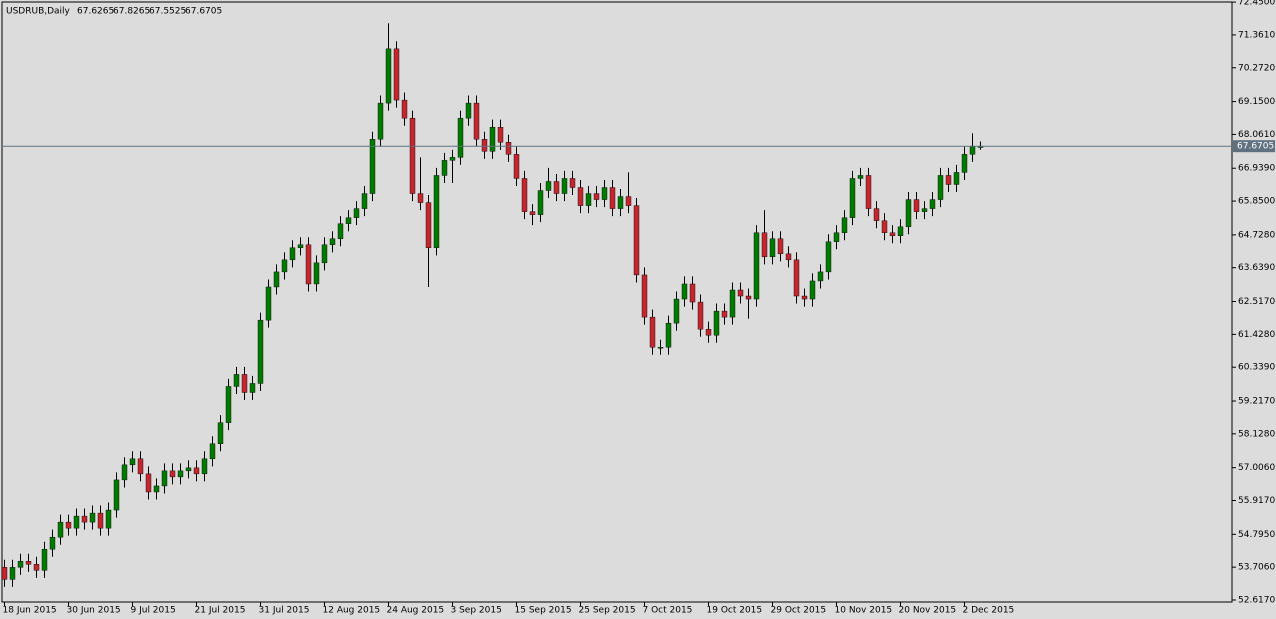  Describe the element at coordinates (668, 611) in the screenshot. I see `x-tick-label: 7 Oct 2015` at that location.